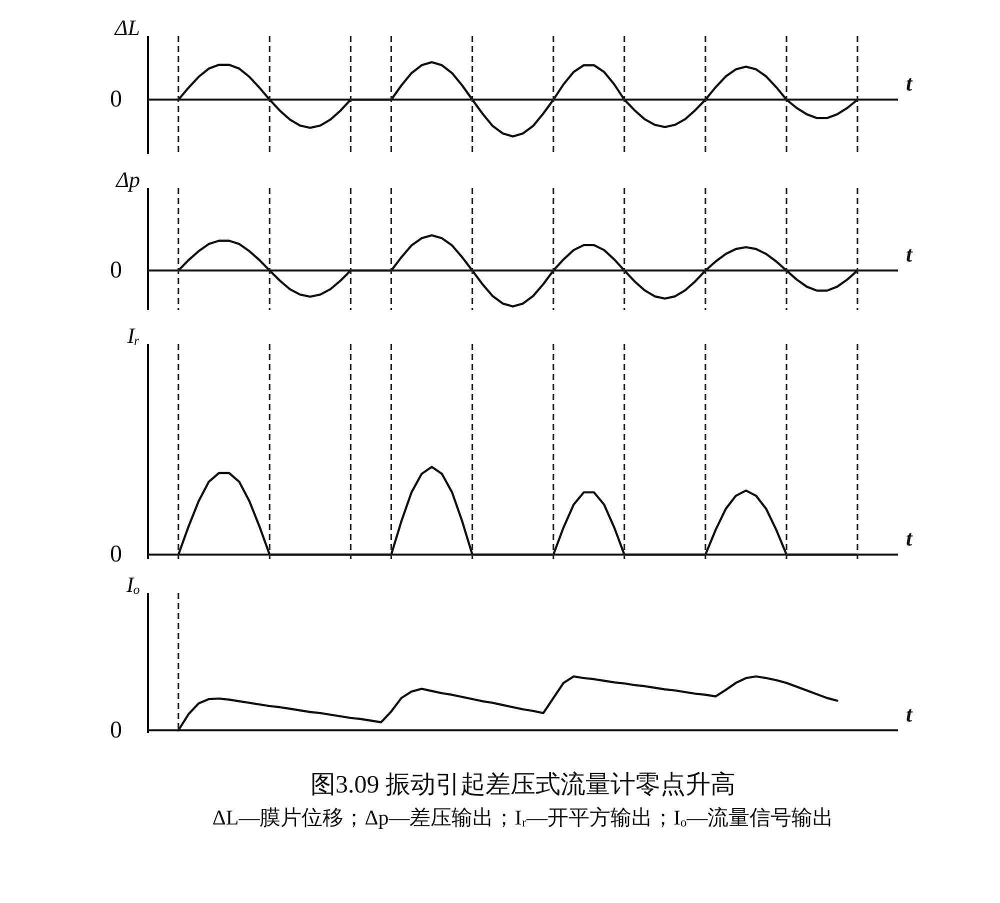 The height and width of the screenshot is (903, 1000). What do you see at coordinates (523, 817) in the screenshot?
I see `text: ΔL—膜片位移；Δp—差压输出；Iᵣ—开平方输出；Iₒ—流量信号输出` at bounding box center [523, 817].